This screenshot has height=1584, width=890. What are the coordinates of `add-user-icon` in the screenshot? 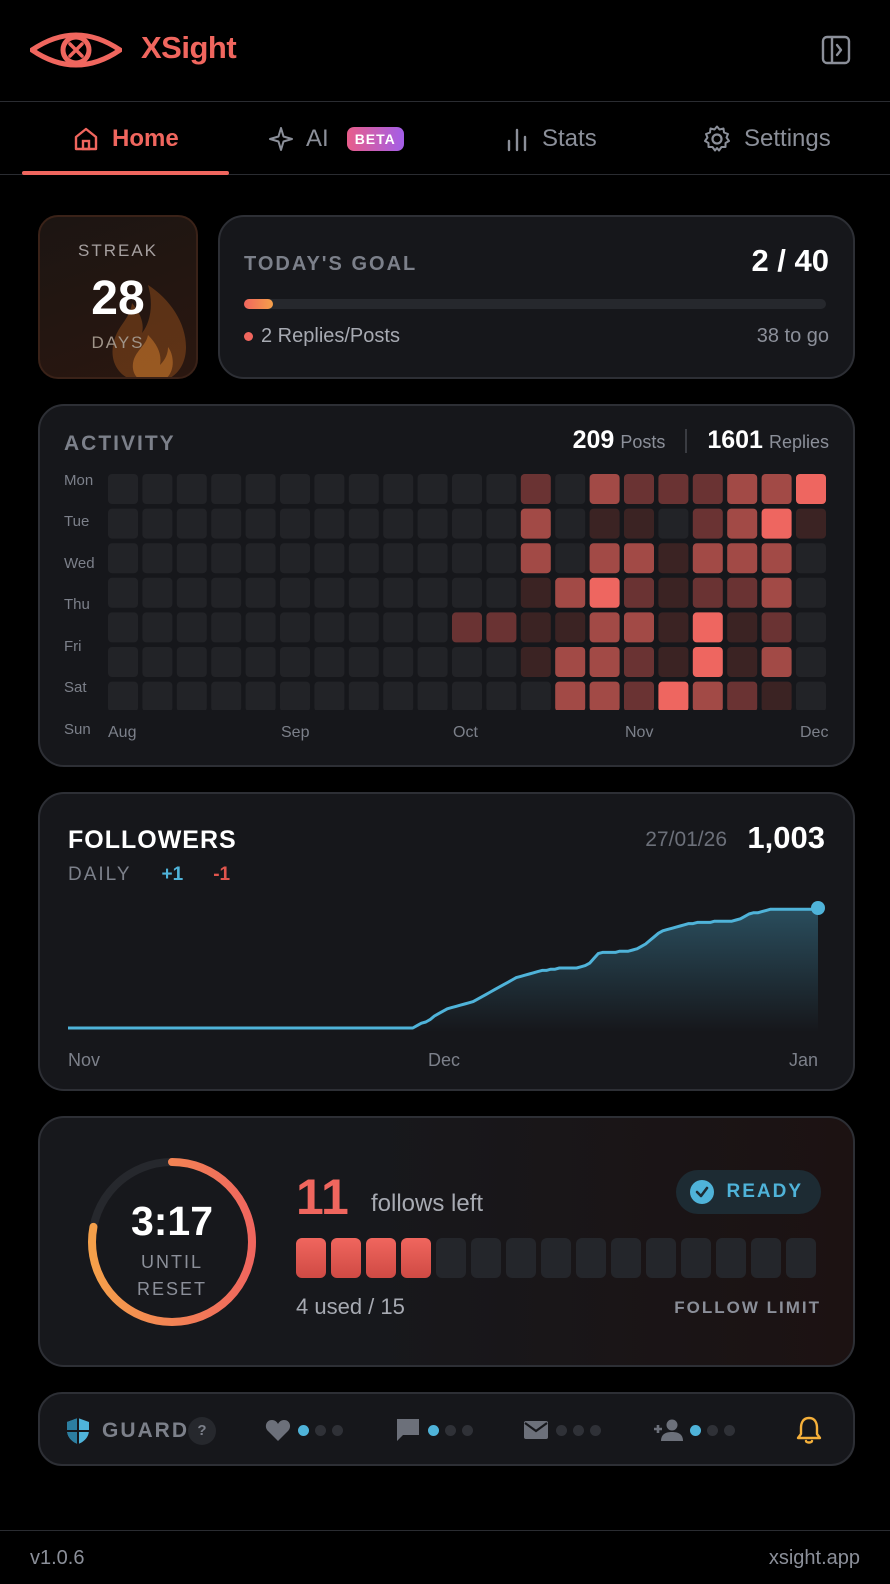 It's located at (668, 1430).